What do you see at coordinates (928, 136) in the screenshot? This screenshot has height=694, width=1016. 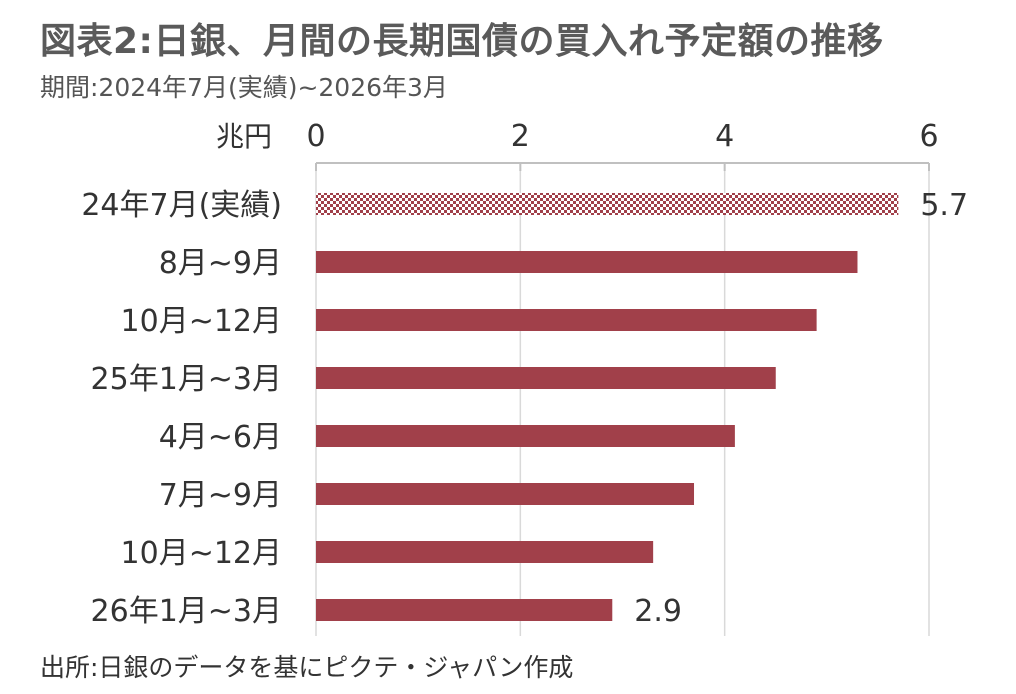 I see `x-tick-label: 6` at bounding box center [928, 136].